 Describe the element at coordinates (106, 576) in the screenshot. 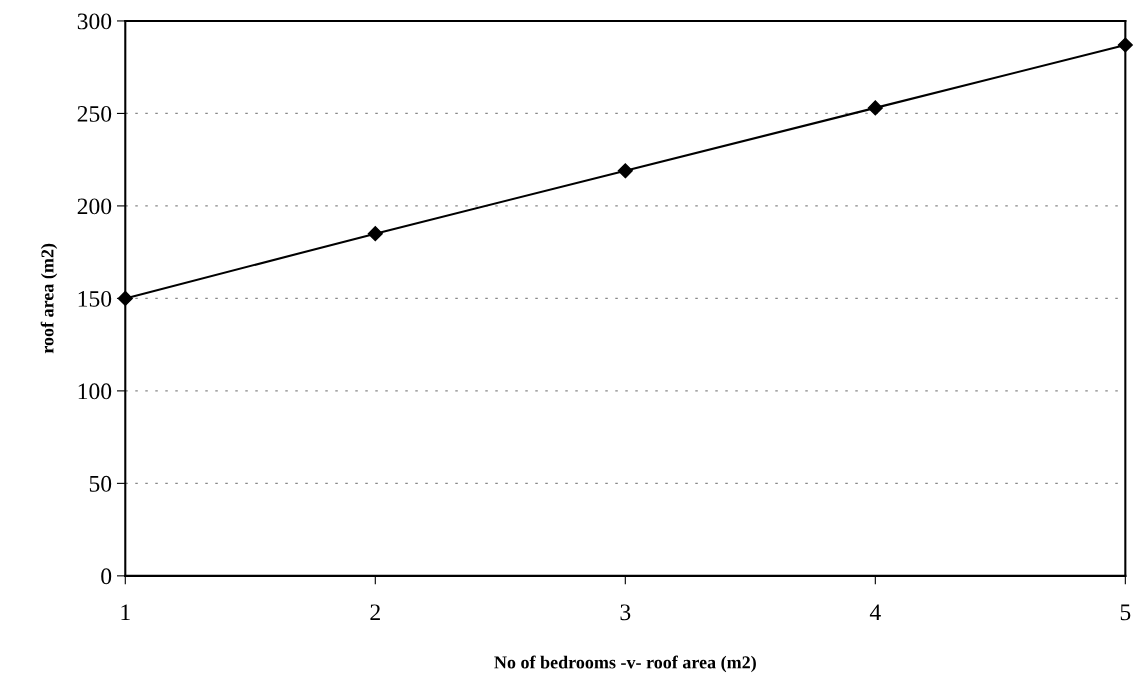

I see `y-tick-label: 0` at that location.